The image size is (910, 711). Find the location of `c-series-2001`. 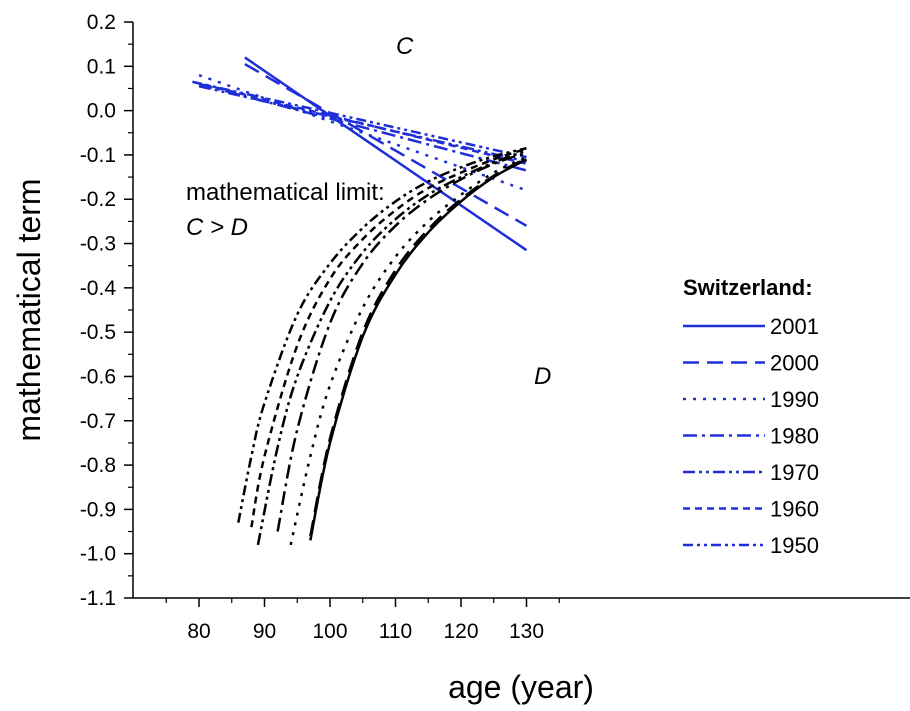

c-series-2001 is located at coordinates (386, 154).